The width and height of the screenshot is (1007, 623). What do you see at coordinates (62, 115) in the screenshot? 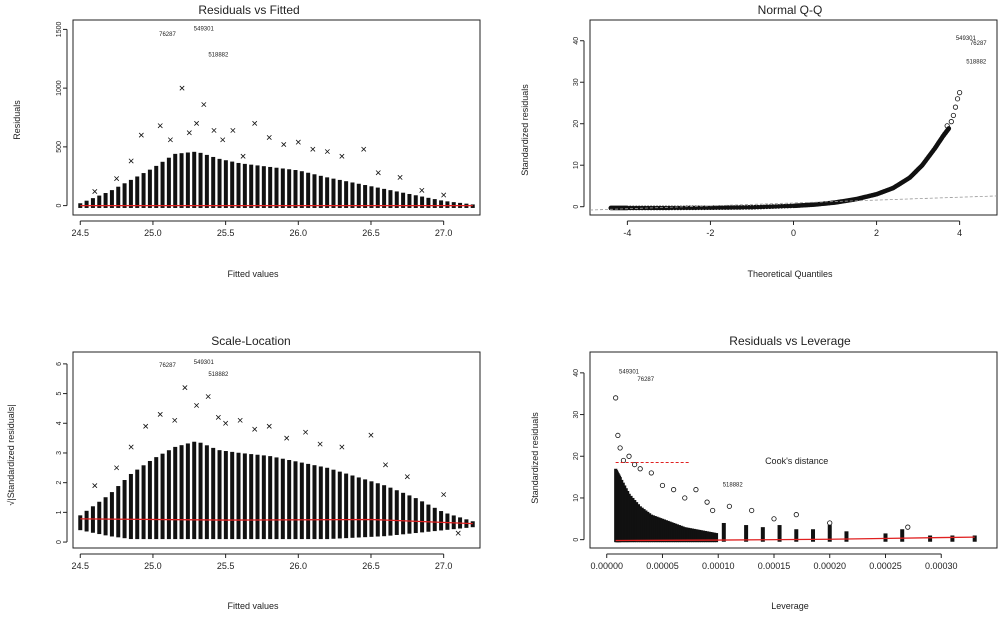
I see `y-axis: 0 500 1000 1500` at bounding box center [62, 115].